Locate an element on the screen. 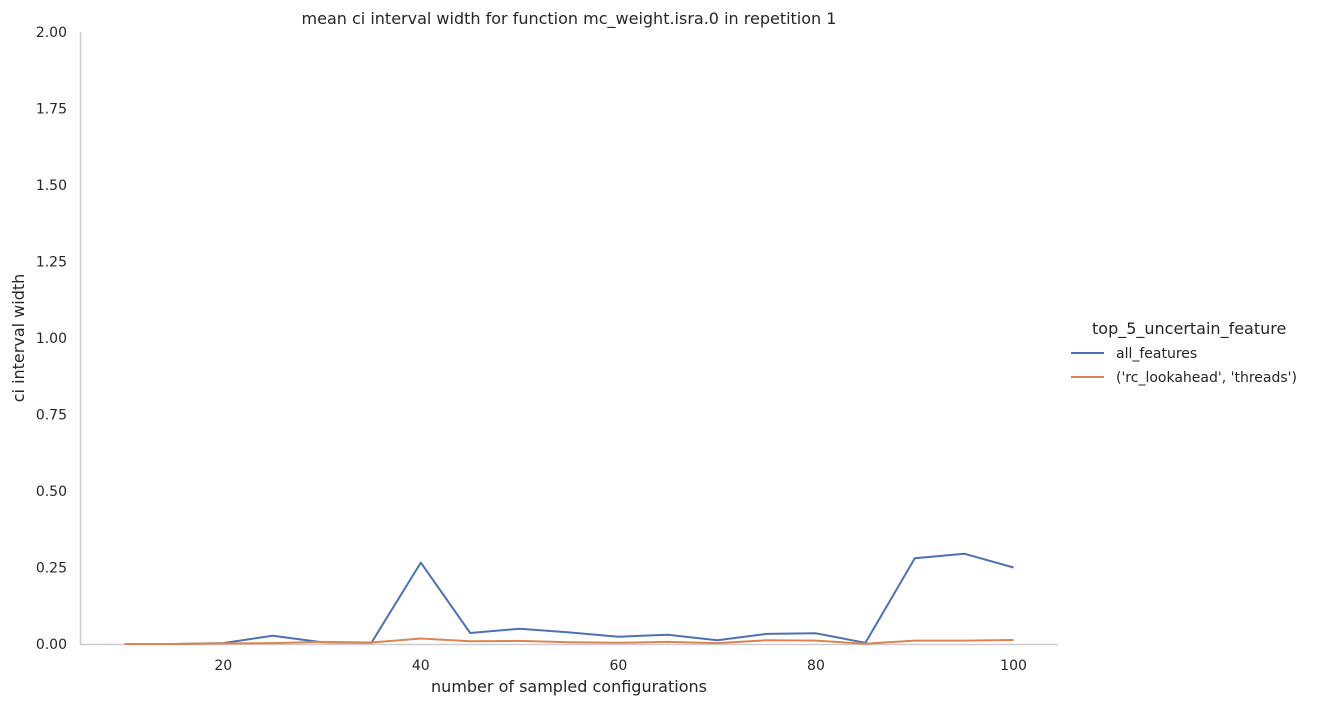  legend-label-0: all_features is located at coordinates (1156, 354).